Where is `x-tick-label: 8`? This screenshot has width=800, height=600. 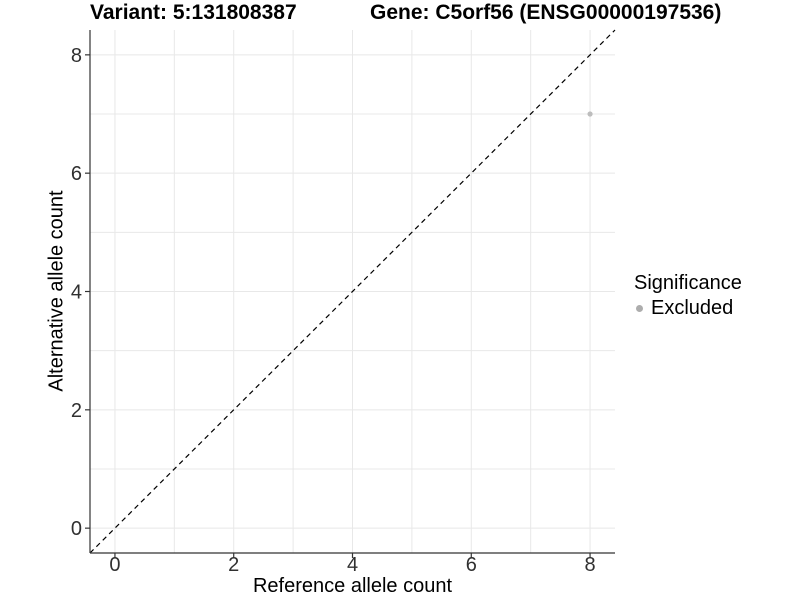 x-tick-label: 8 is located at coordinates (589, 565).